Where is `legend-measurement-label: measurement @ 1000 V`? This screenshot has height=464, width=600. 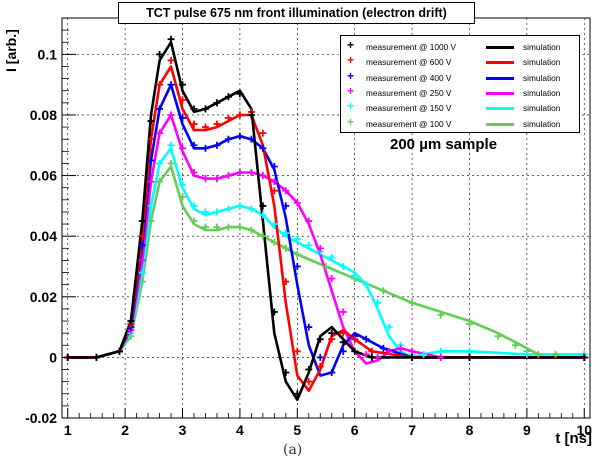 legend-measurement-label: measurement @ 1000 V is located at coordinates (411, 47).